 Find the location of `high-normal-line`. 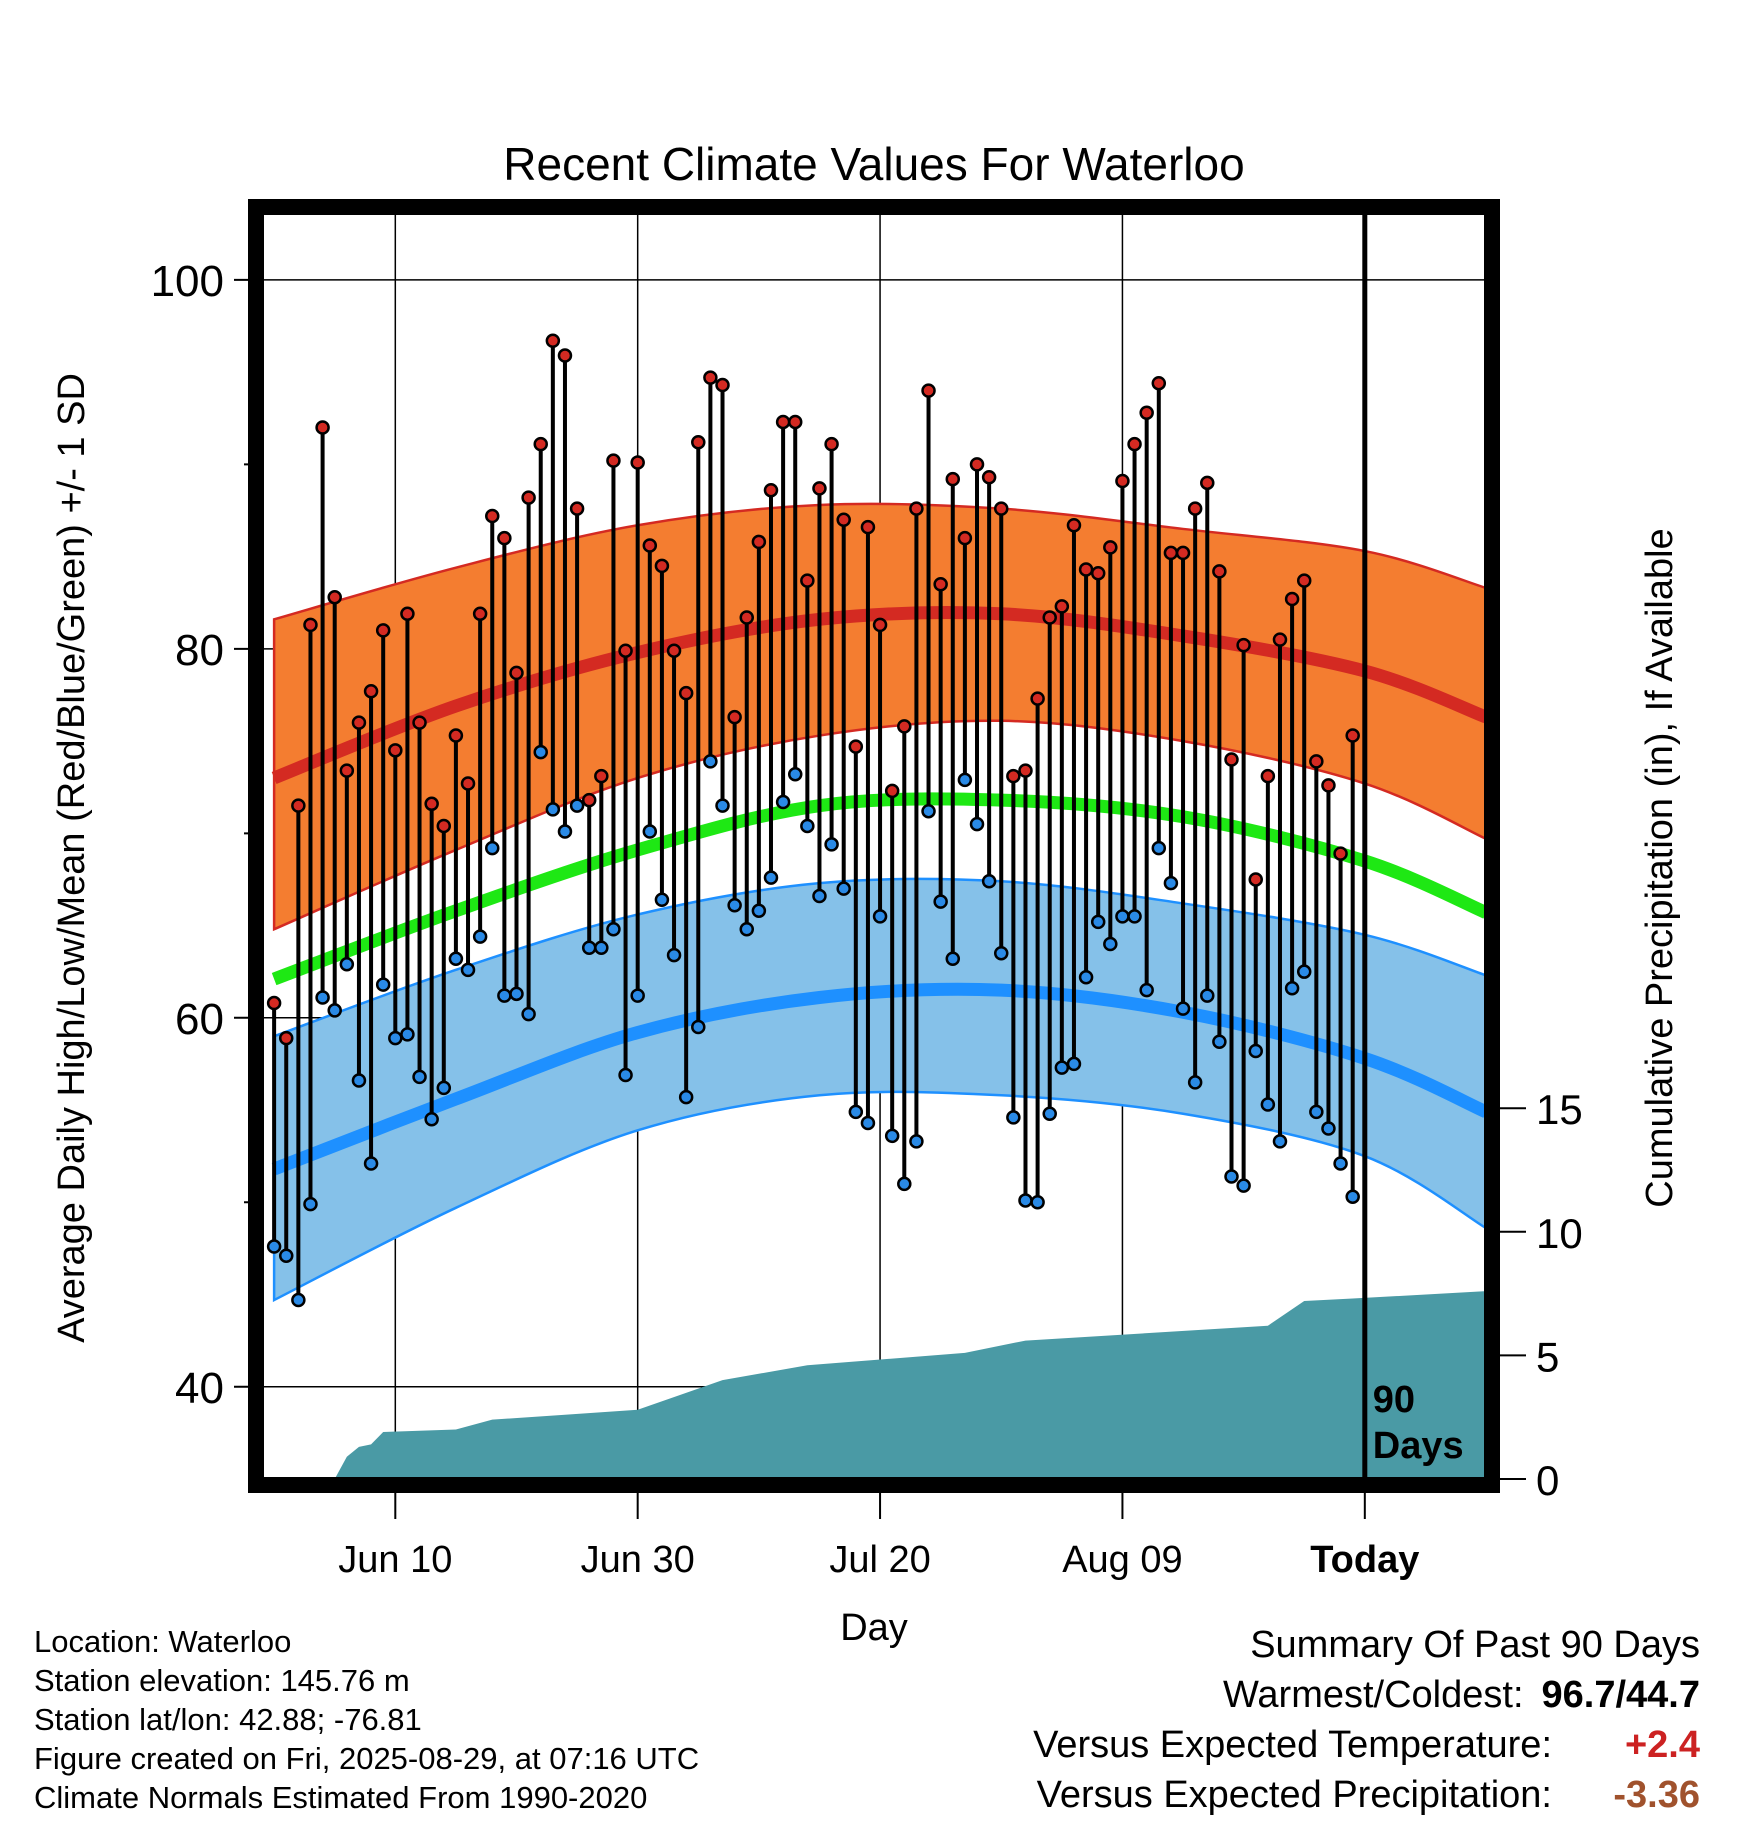

high-normal-line is located at coordinates (880, 695).